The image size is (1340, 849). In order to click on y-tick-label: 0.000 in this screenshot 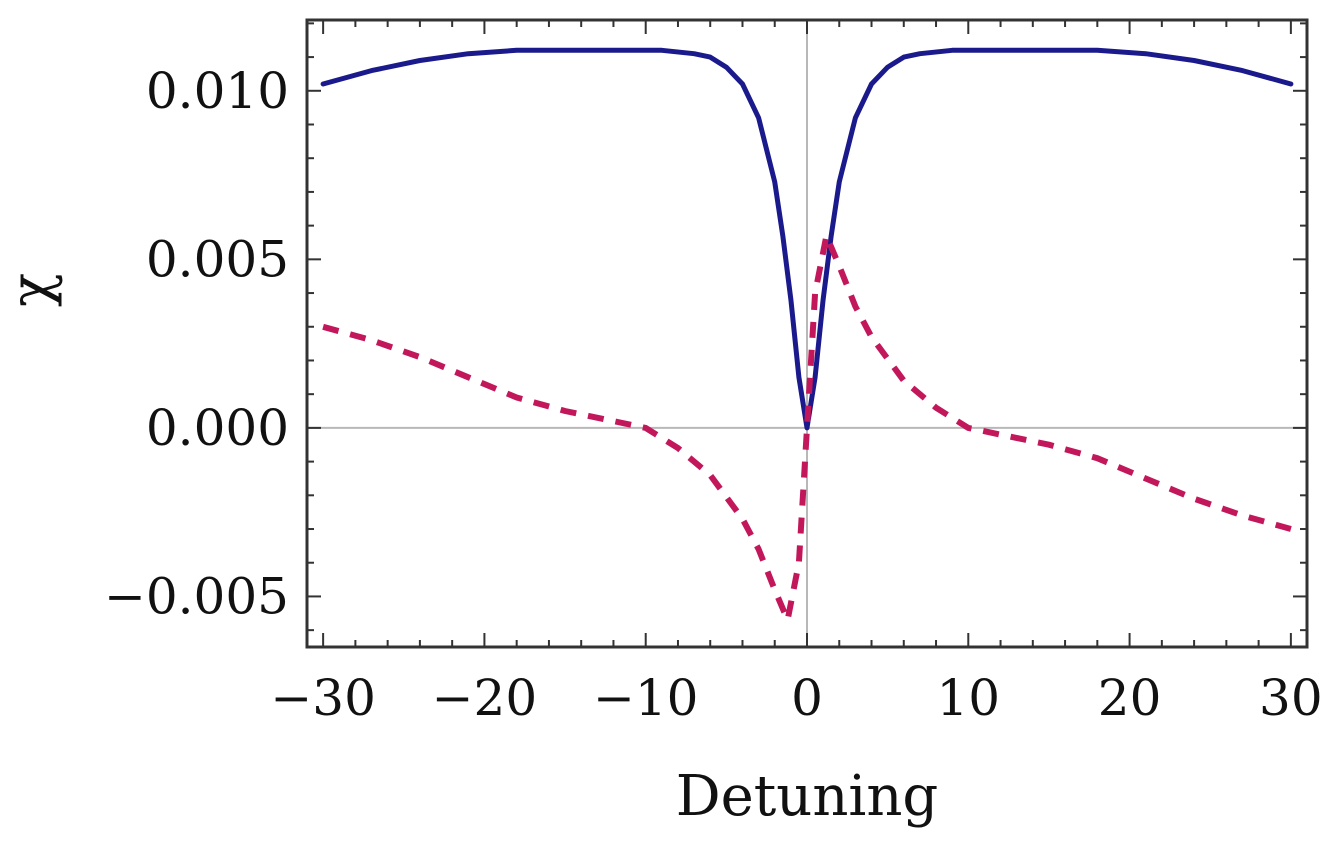, I will do `click(217, 428)`.